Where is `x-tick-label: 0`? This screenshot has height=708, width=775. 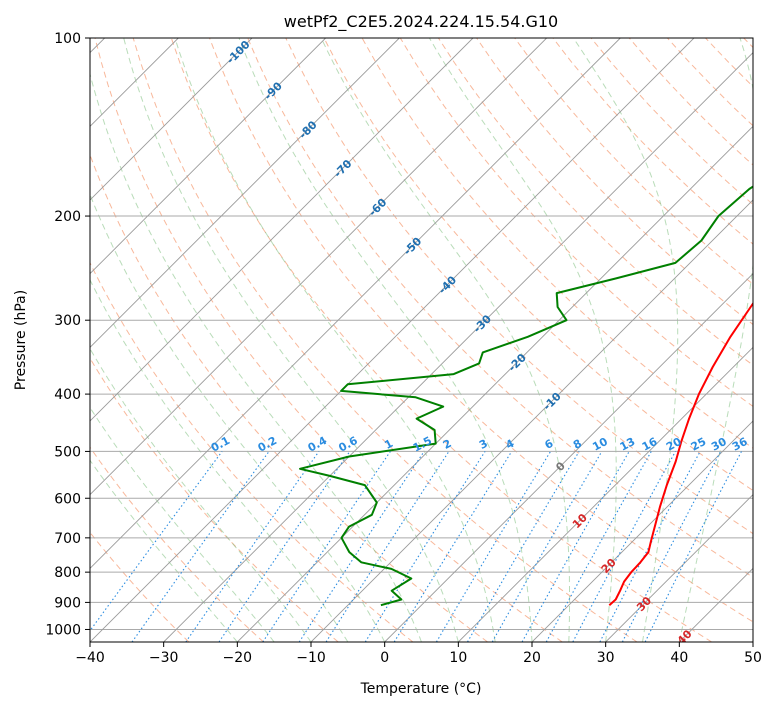 x-tick-label: 0 is located at coordinates (384, 658).